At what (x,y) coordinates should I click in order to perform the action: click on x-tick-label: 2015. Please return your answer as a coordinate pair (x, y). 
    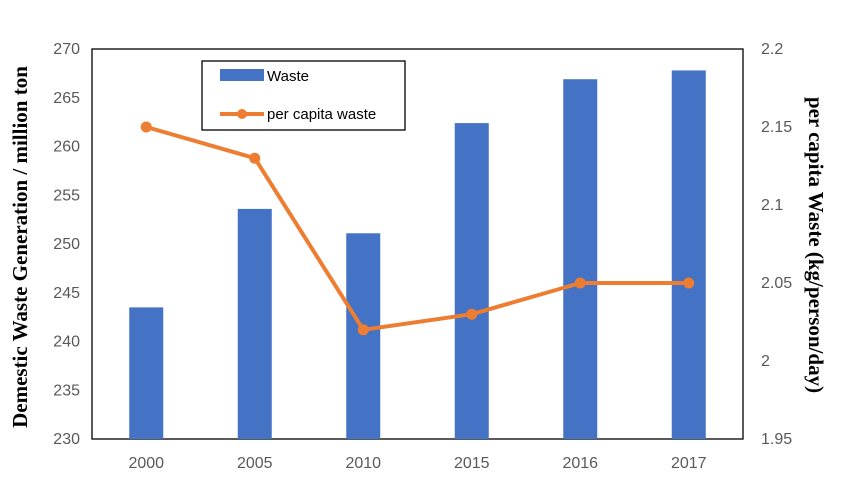
    Looking at the image, I should click on (472, 463).